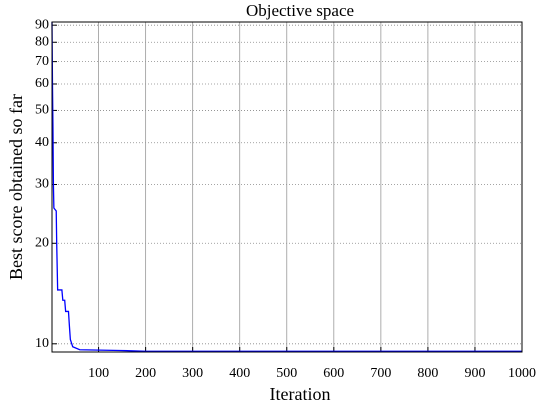 The height and width of the screenshot is (409, 550). I want to click on y-tick-label: 80, so click(42, 41).